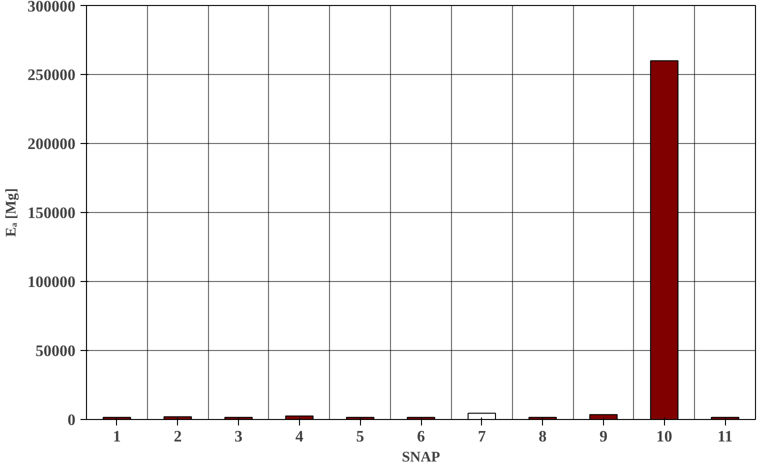 This screenshot has width=760, height=468. What do you see at coordinates (52, 144) in the screenshot?
I see `y-tick-label: 200000` at bounding box center [52, 144].